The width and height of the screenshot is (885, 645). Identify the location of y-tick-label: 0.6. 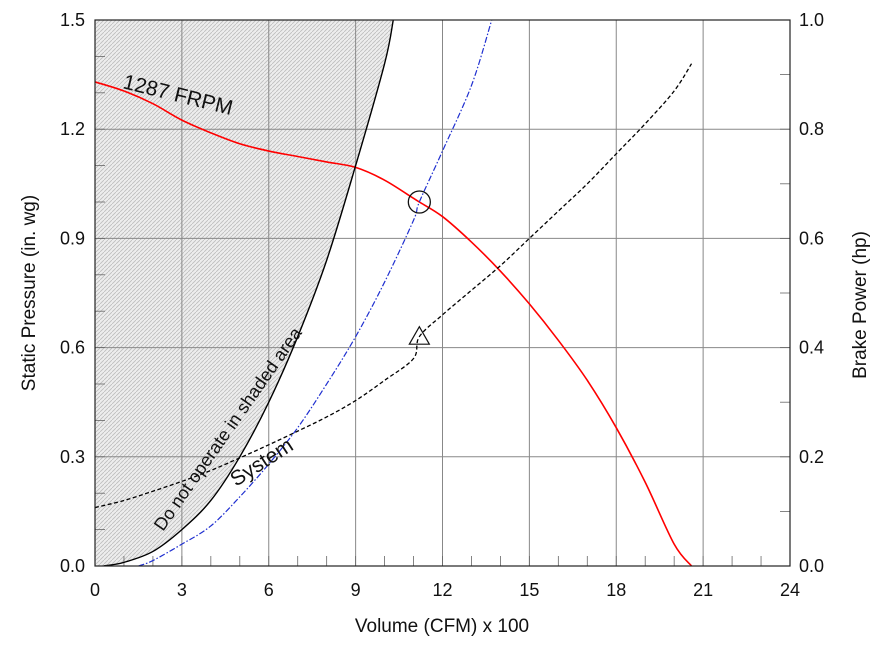
(72, 348).